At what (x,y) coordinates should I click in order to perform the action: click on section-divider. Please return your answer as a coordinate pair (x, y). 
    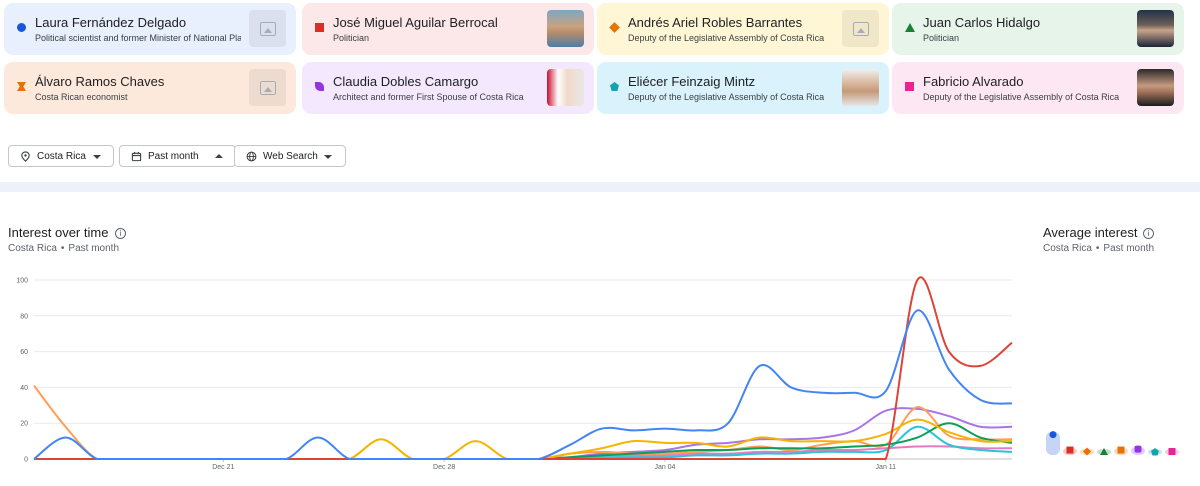
    Looking at the image, I should click on (600, 187).